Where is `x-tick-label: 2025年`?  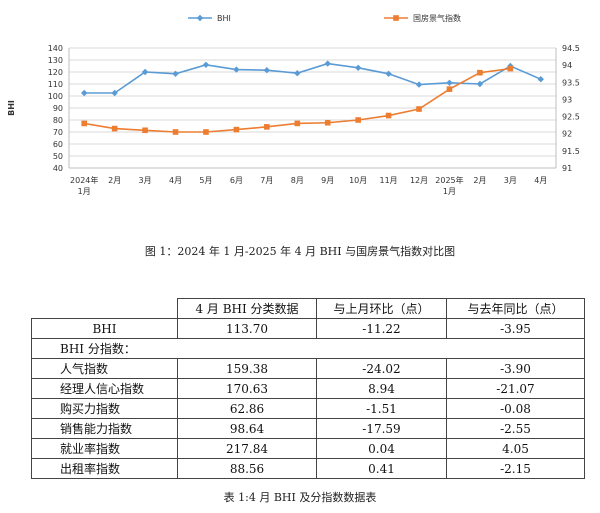
x-tick-label: 2025年 is located at coordinates (449, 180).